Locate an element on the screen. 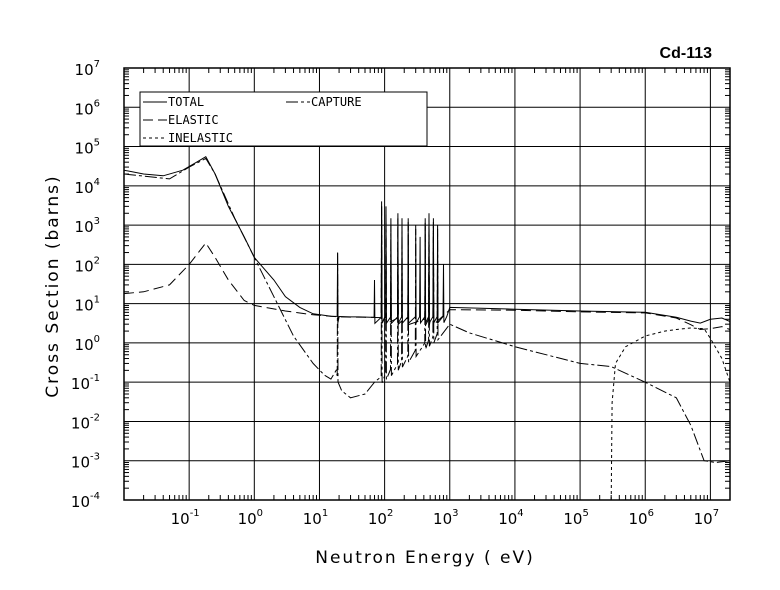 The width and height of the screenshot is (780, 590). y-tick-label: 10⁻⁴ is located at coordinates (85, 501).